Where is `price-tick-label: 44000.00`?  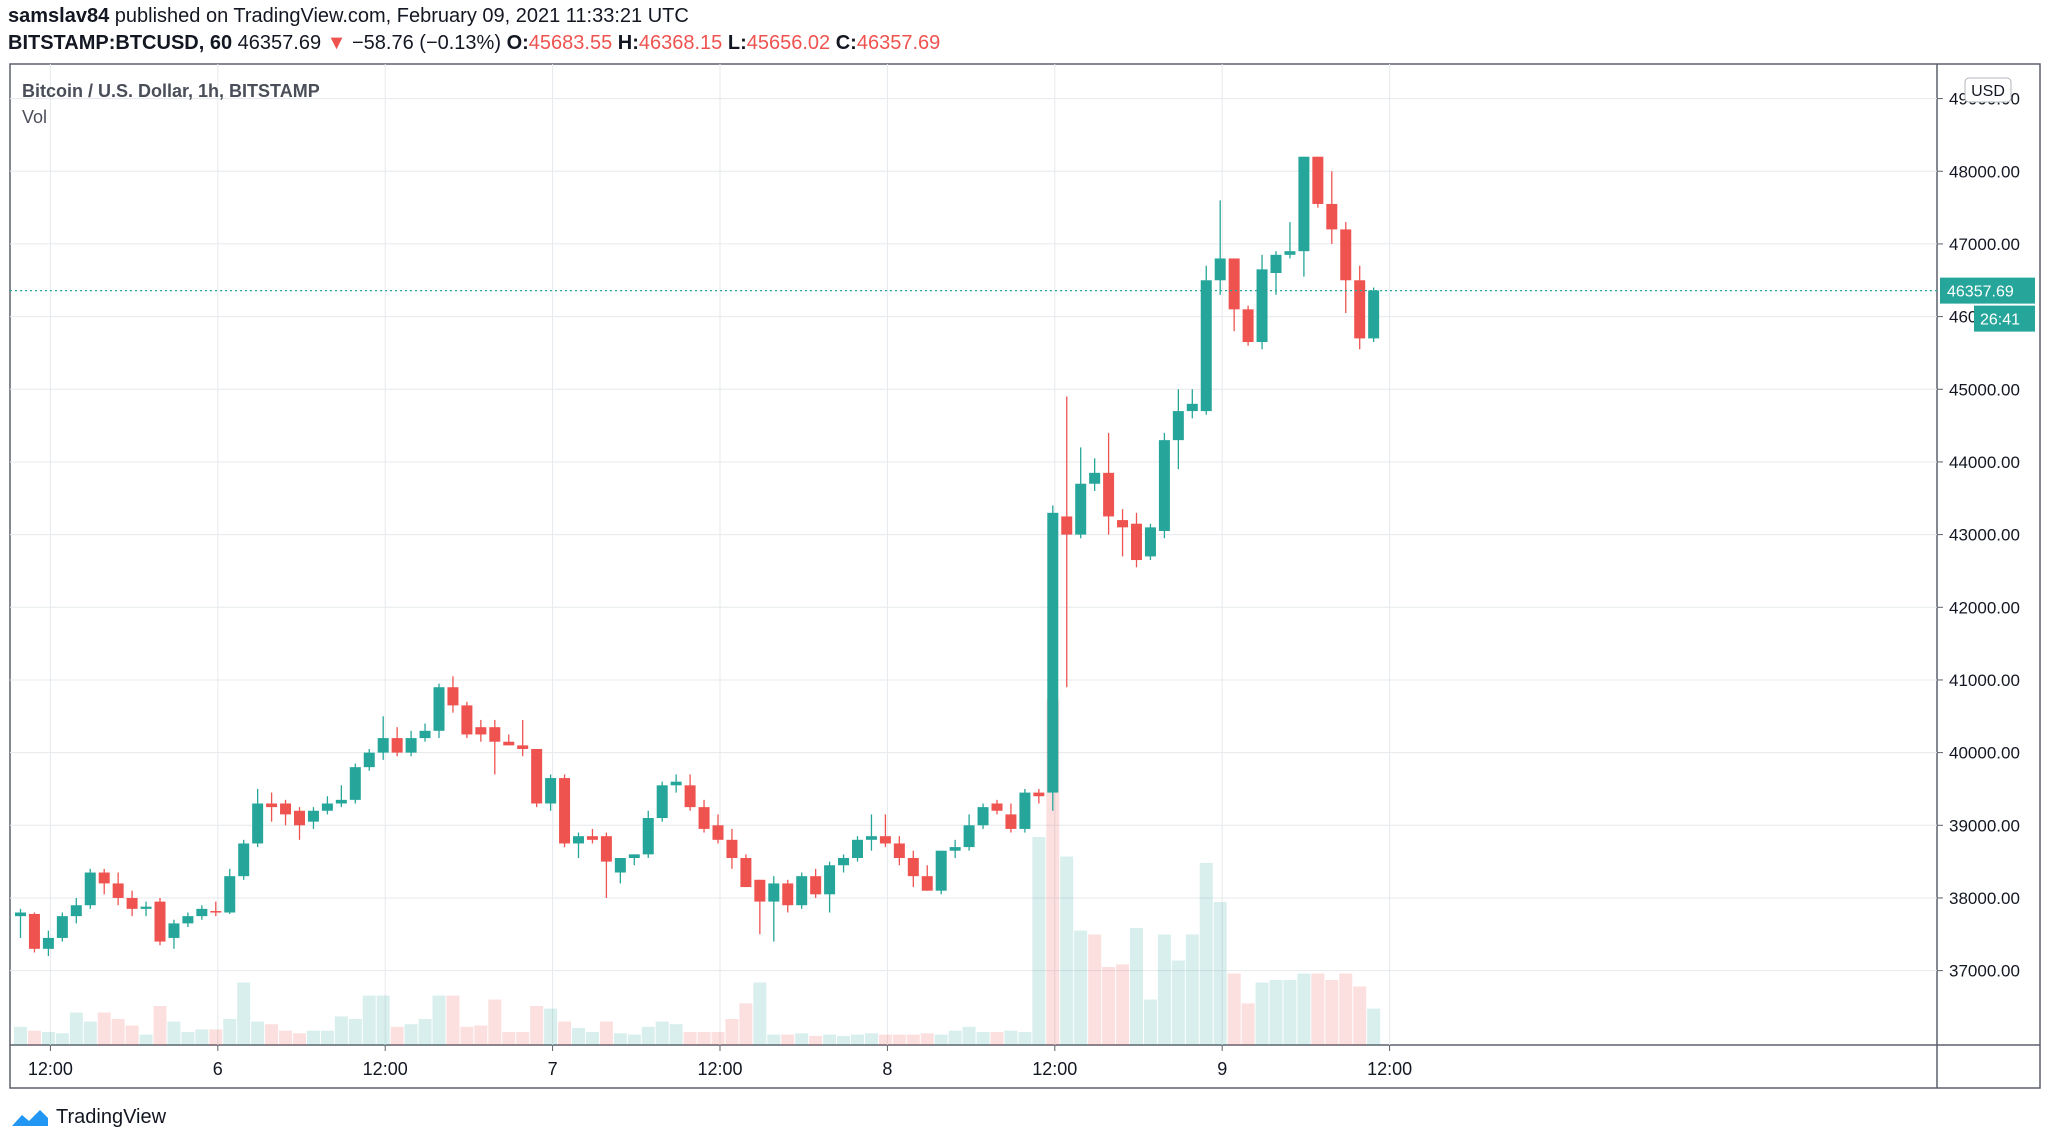 price-tick-label: 44000.00 is located at coordinates (1984, 462).